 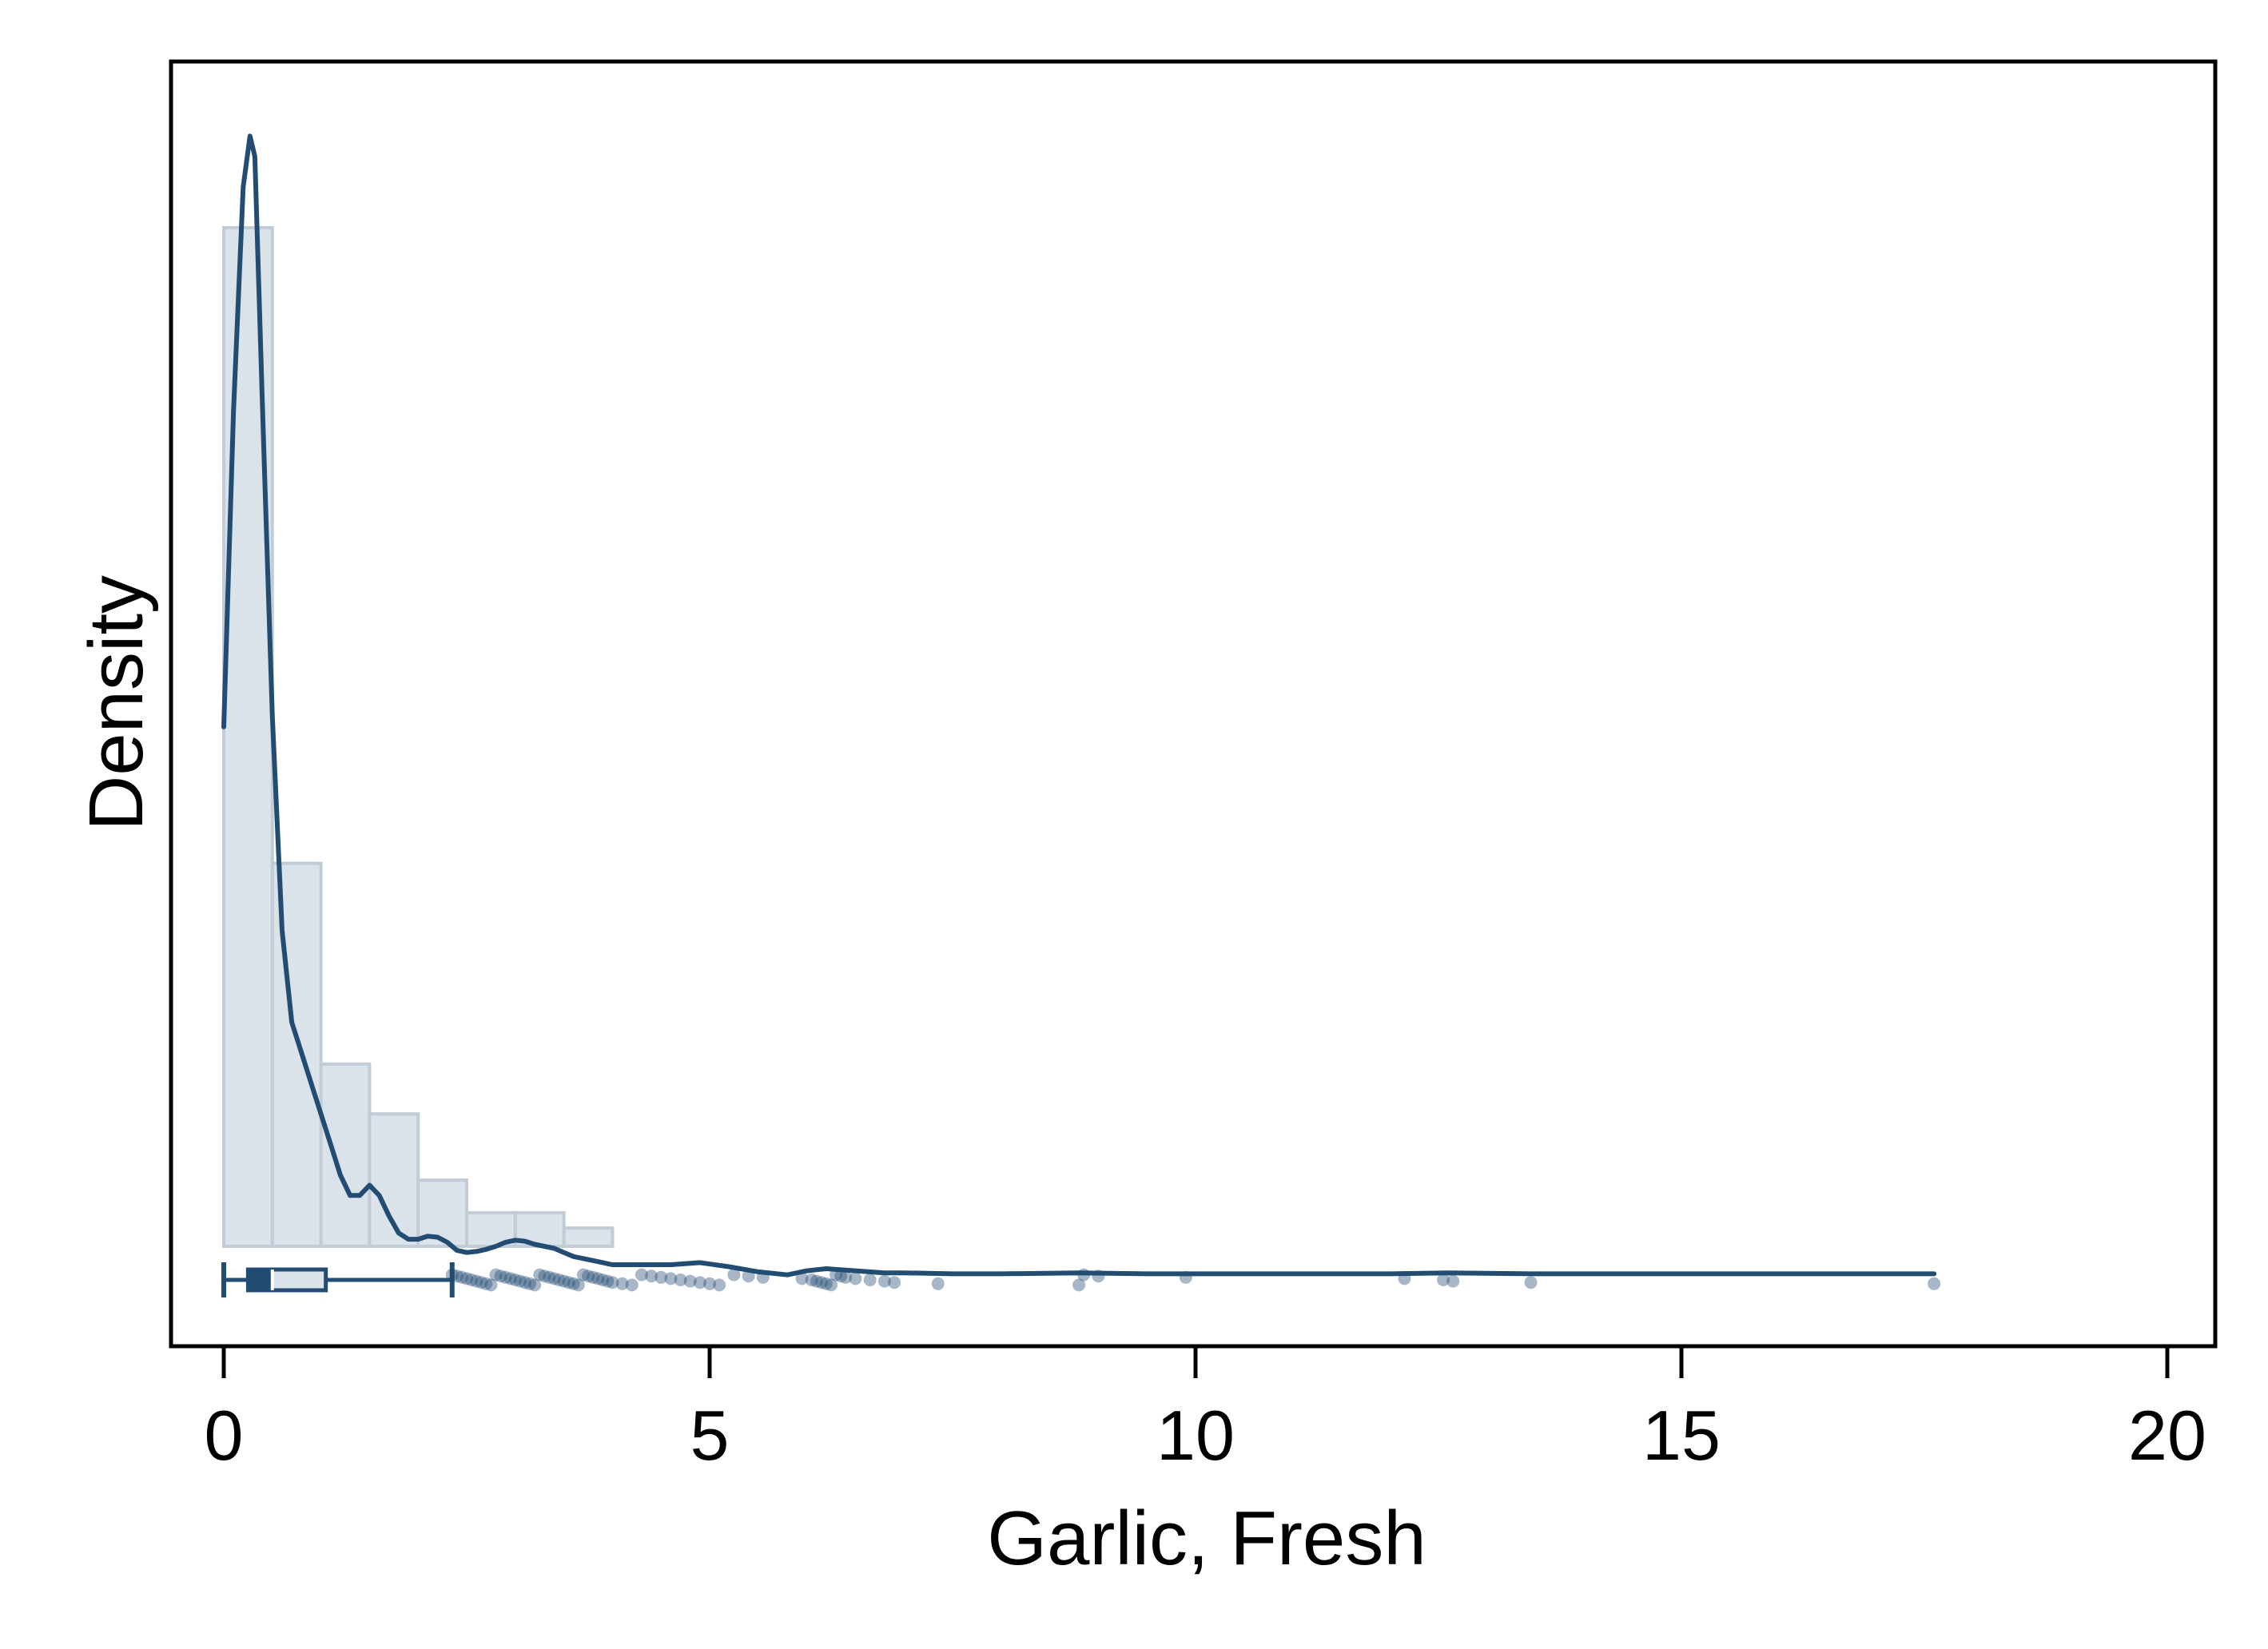 What do you see at coordinates (224, 1435) in the screenshot?
I see `x-tick-label: 0` at bounding box center [224, 1435].